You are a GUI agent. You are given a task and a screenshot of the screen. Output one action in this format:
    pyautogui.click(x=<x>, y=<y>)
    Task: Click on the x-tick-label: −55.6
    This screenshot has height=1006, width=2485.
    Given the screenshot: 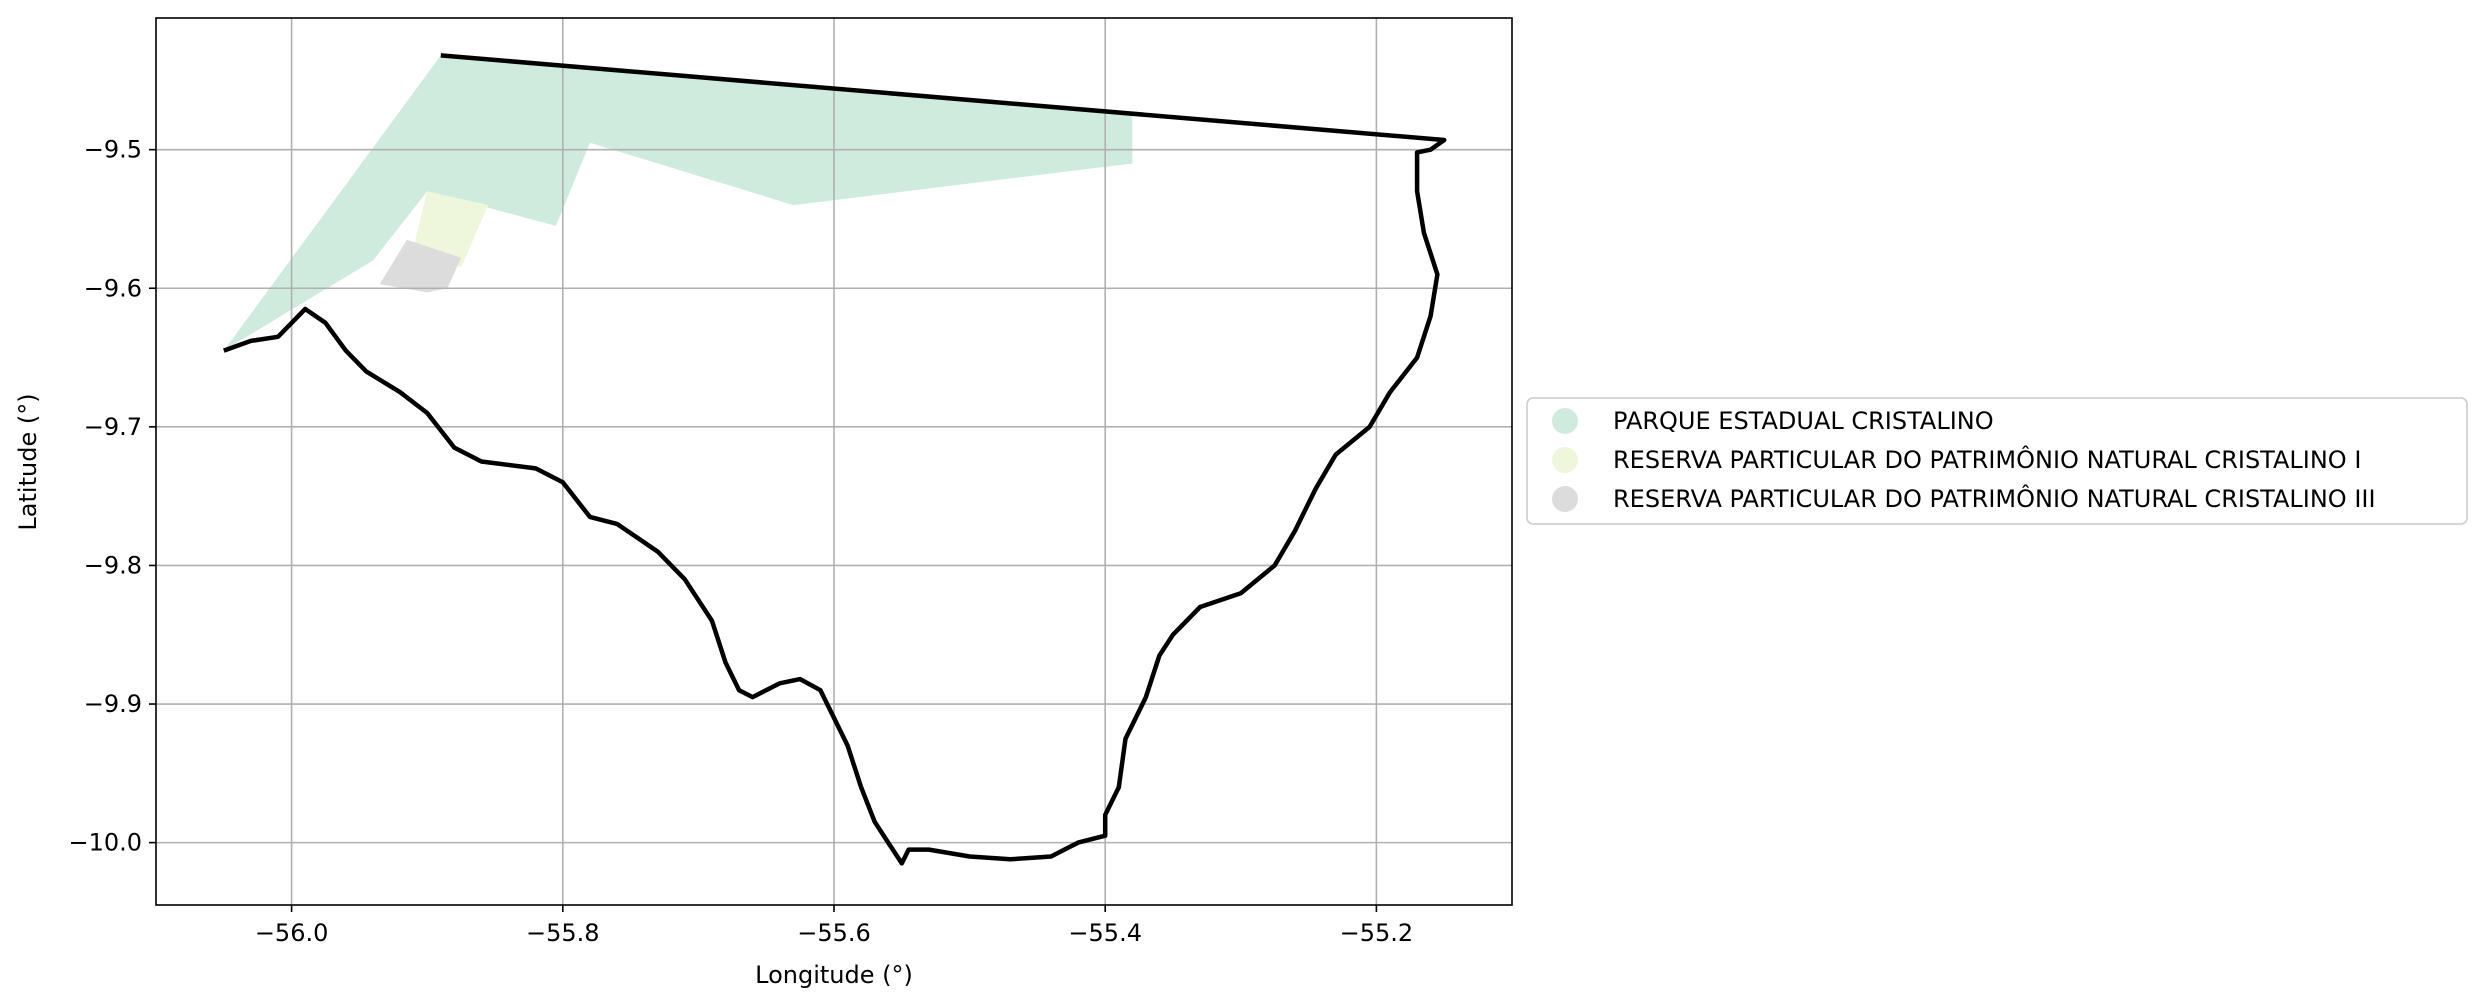 What is the action you would take?
    pyautogui.click(x=834, y=933)
    